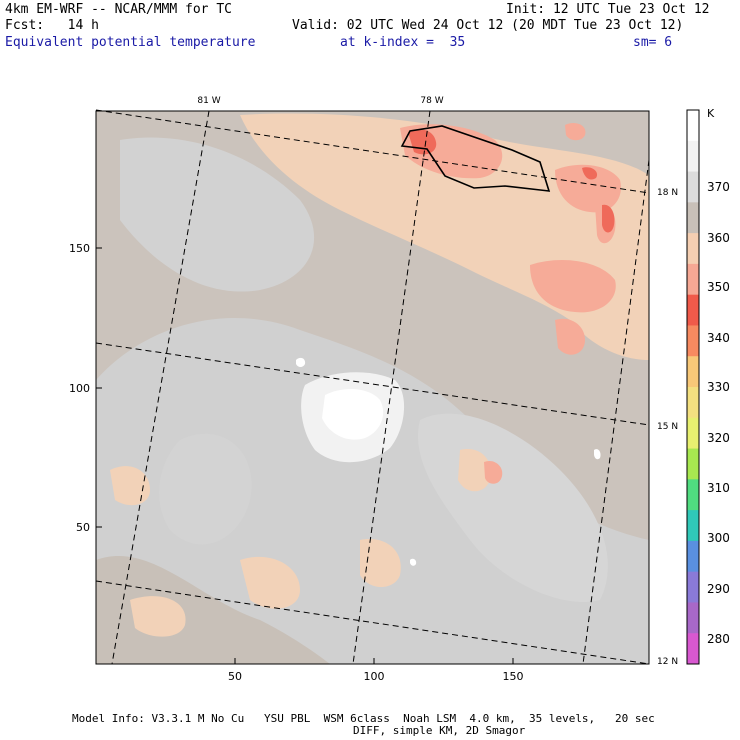  What do you see at coordinates (667, 193) in the screenshot?
I see `lat-label: 18 N` at bounding box center [667, 193].